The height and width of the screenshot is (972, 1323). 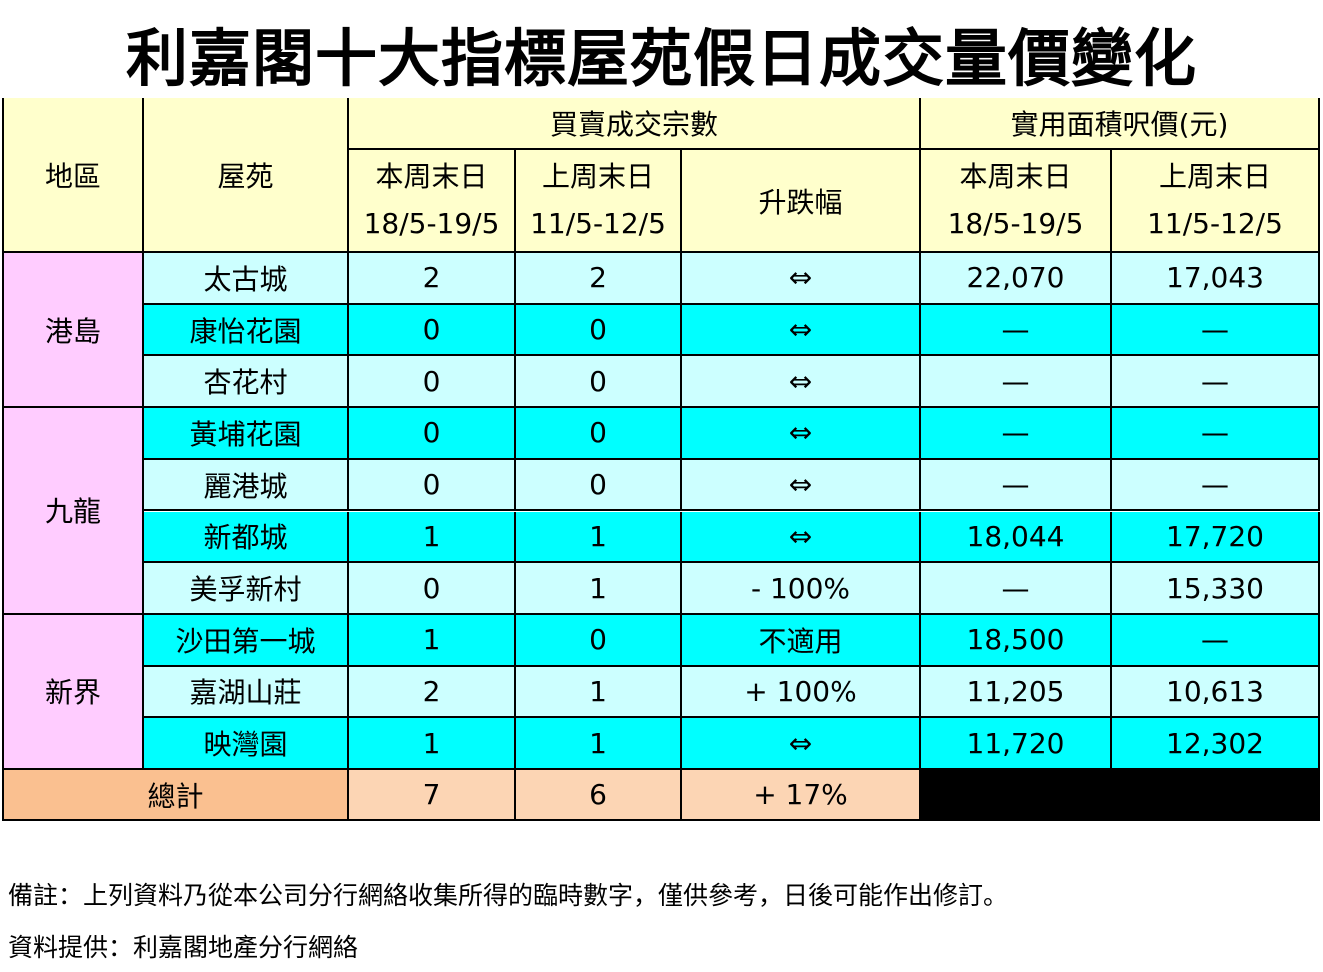 What do you see at coordinates (801, 640) in the screenshot?
I see `data-cell: 不適用` at bounding box center [801, 640].